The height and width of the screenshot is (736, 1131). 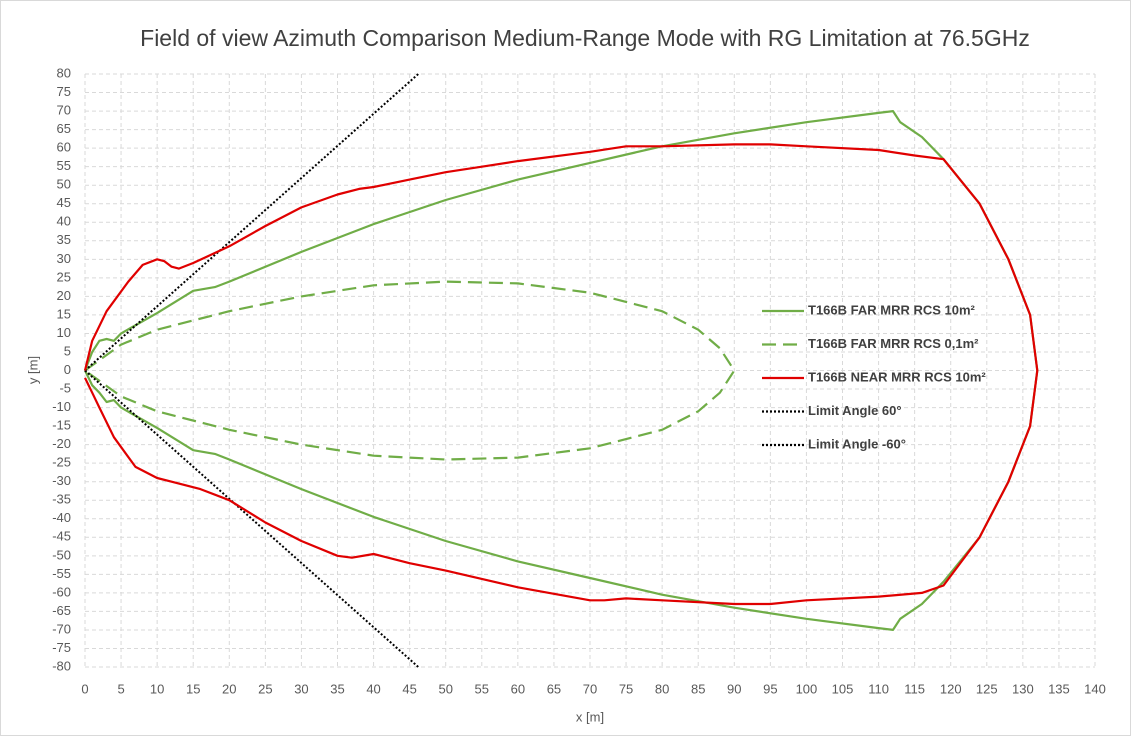 I want to click on x-tick-label: 105, so click(x=843, y=688).